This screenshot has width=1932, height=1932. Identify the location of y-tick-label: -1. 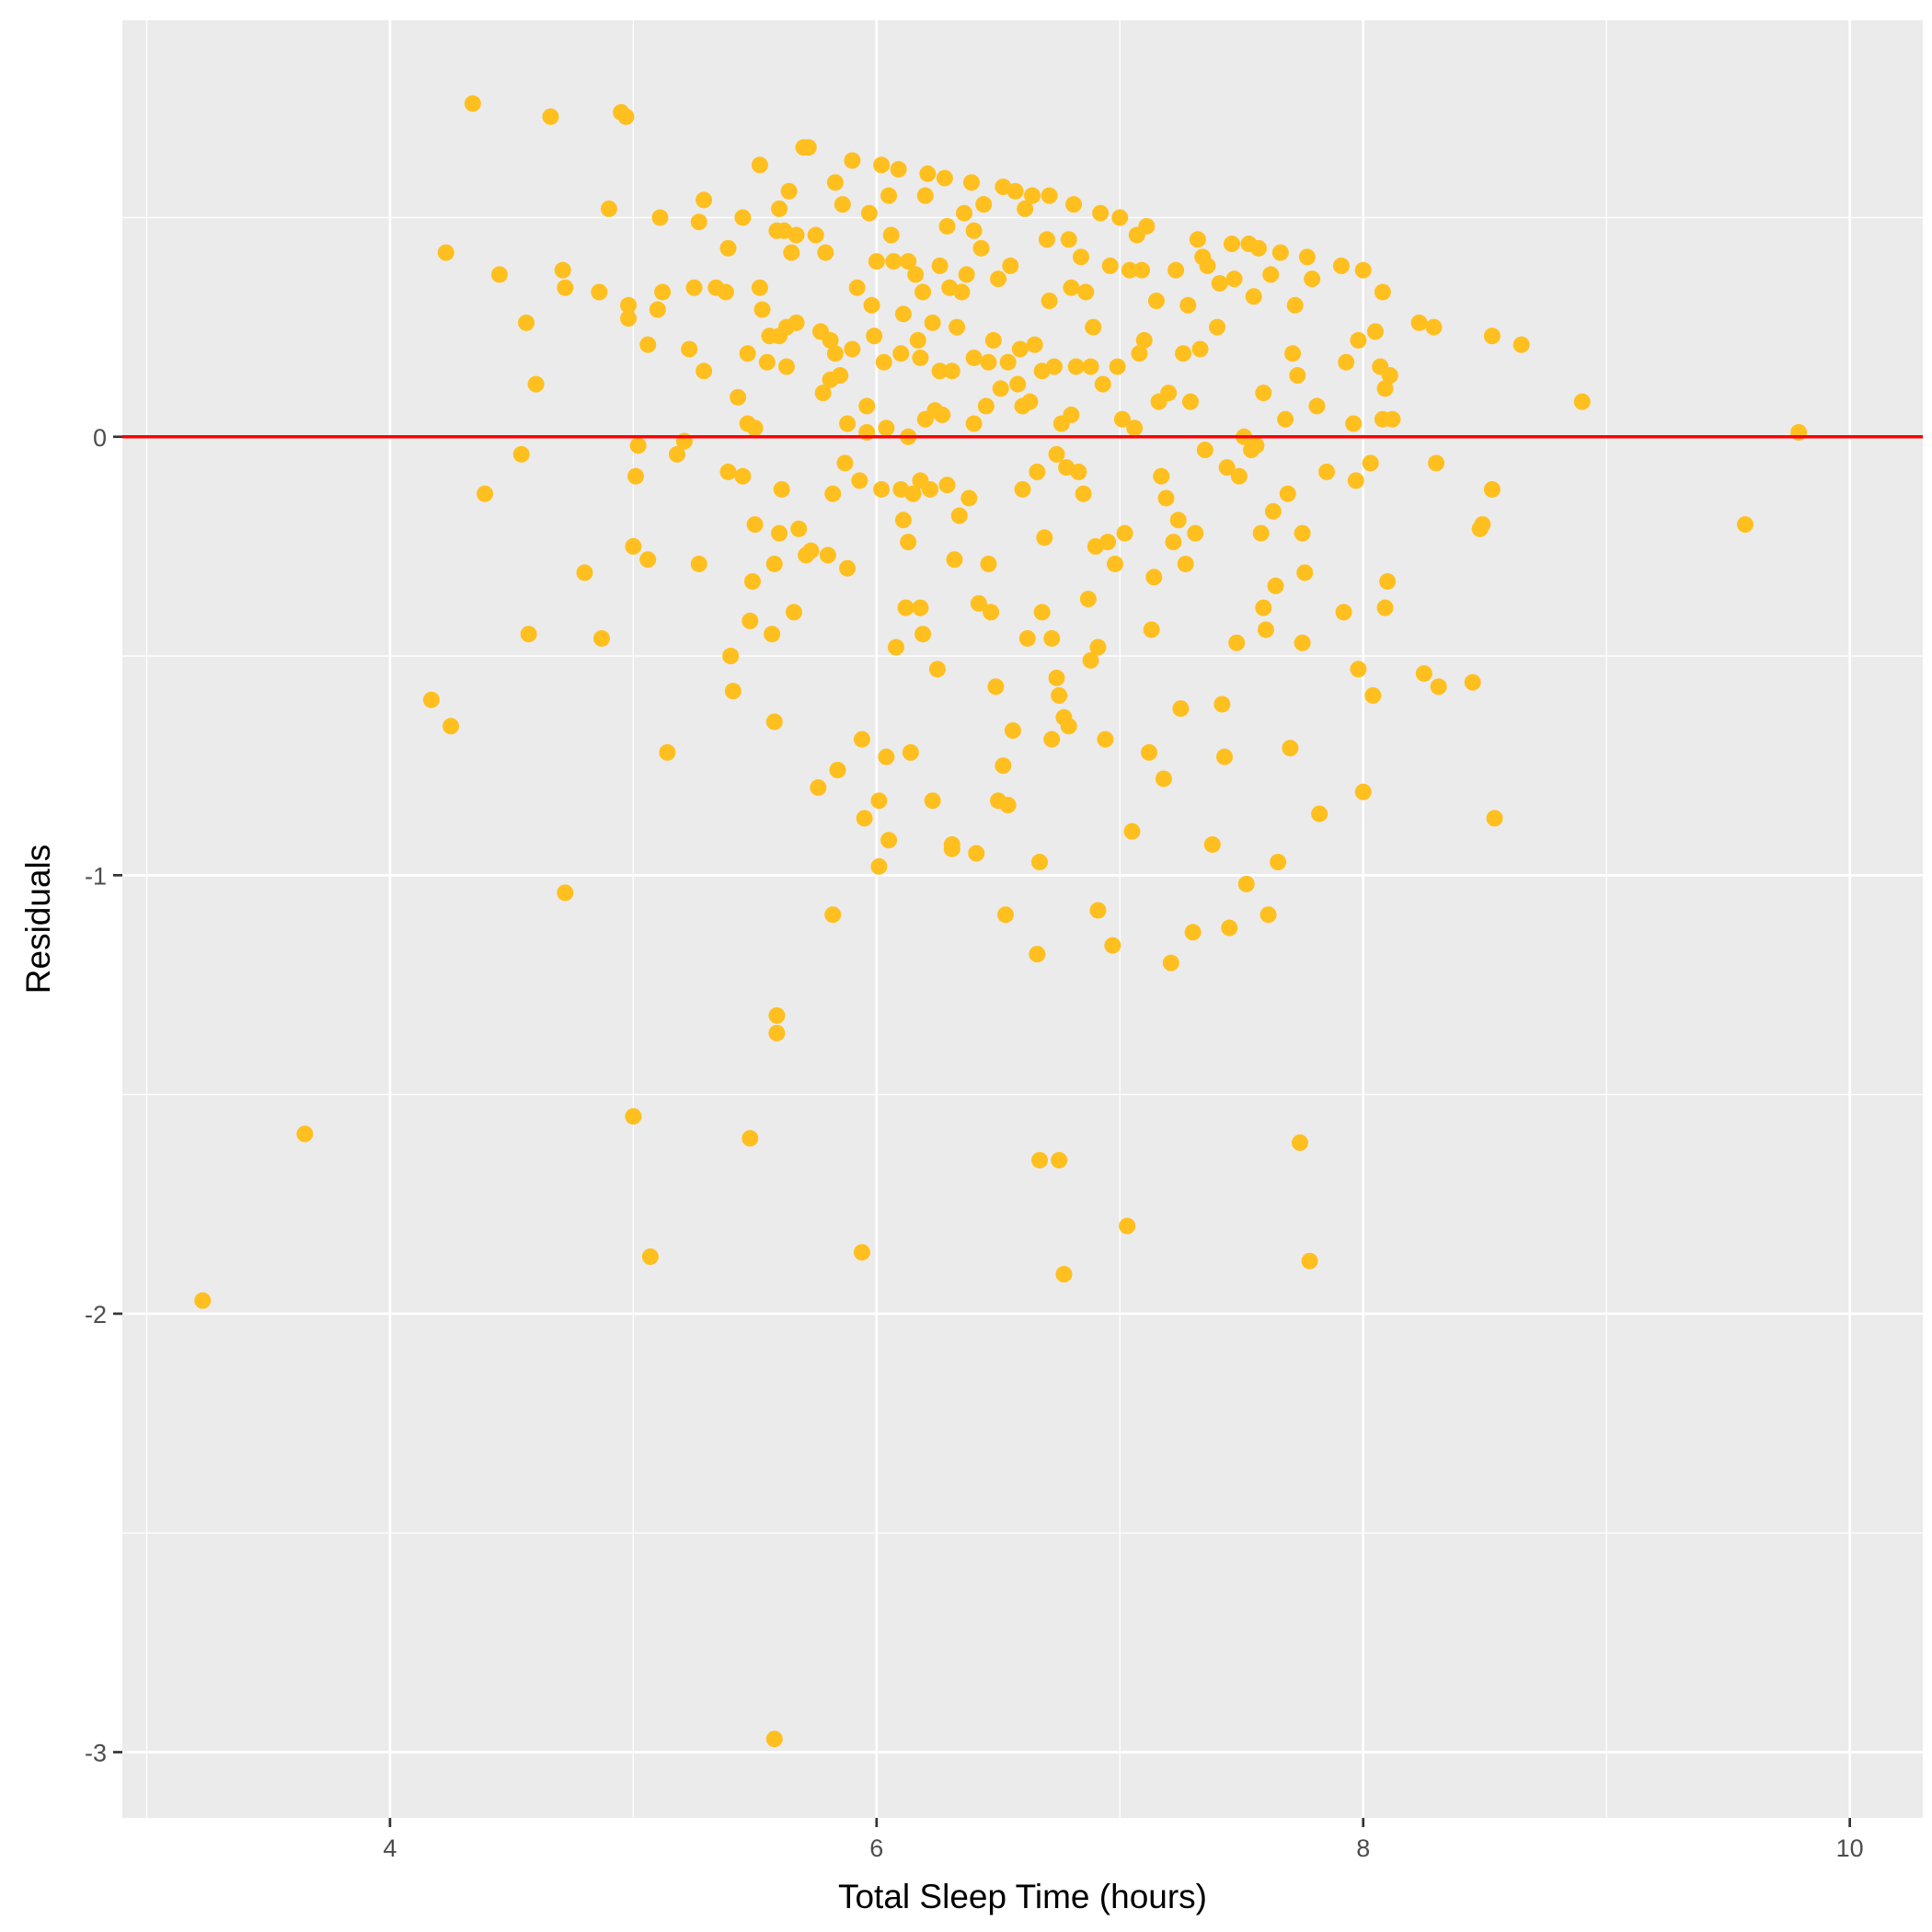
(96, 876).